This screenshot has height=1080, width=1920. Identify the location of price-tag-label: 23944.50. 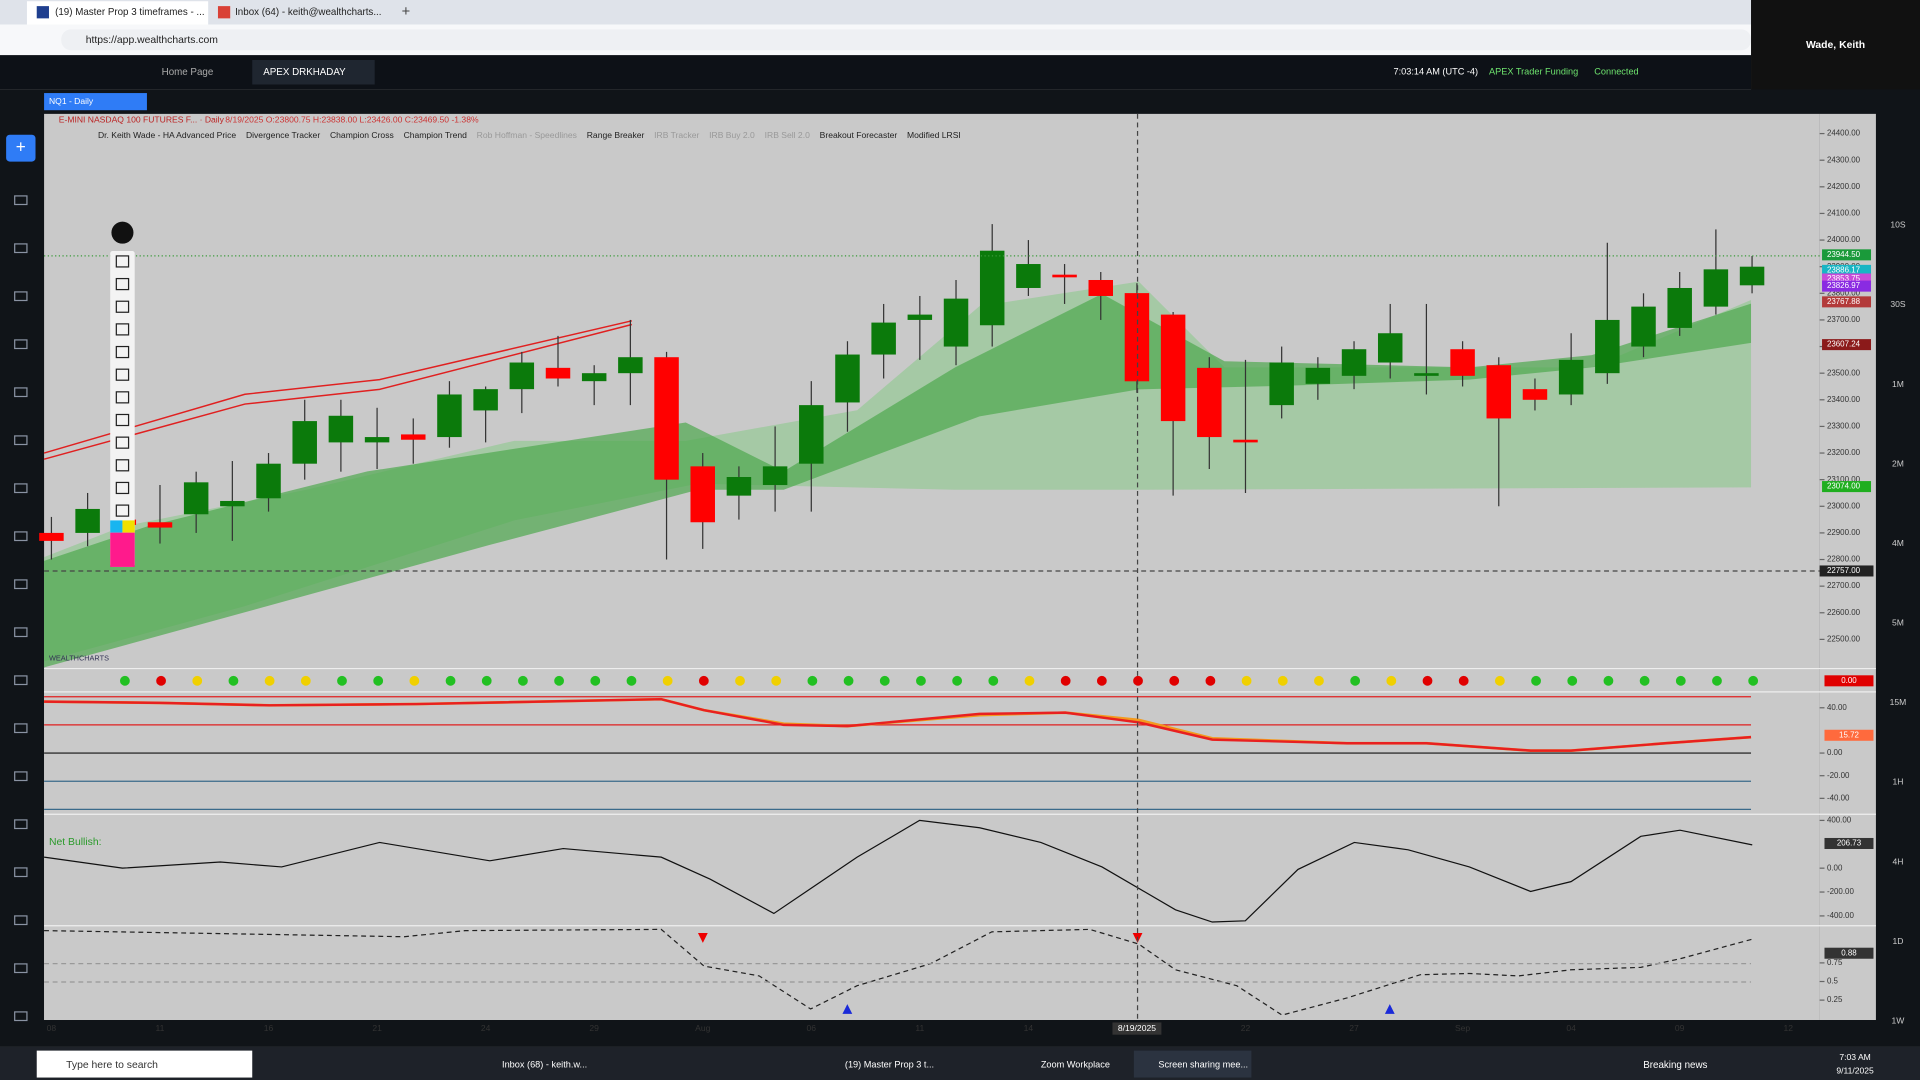
(1844, 254).